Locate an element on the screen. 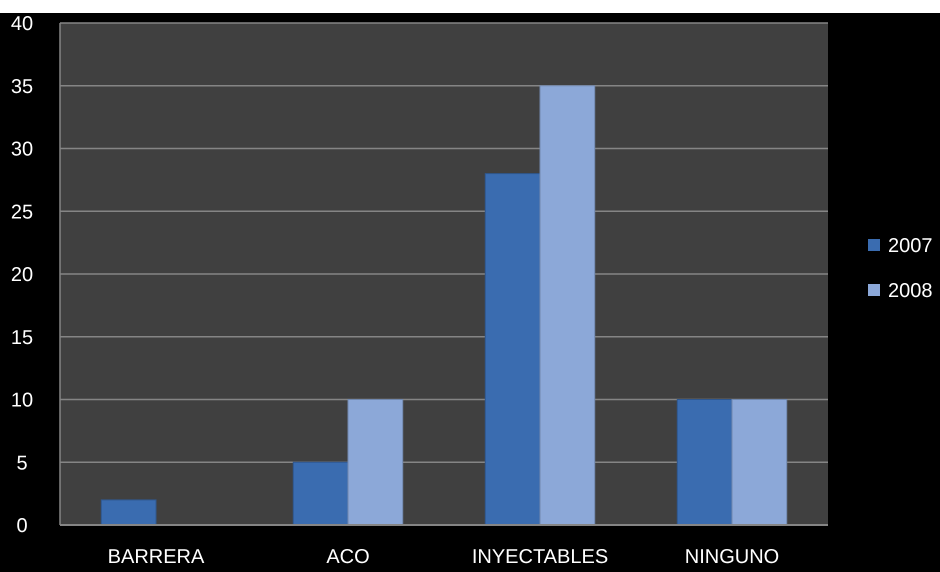 The image size is (940, 572). y-tick-label: 20 is located at coordinates (22, 275).